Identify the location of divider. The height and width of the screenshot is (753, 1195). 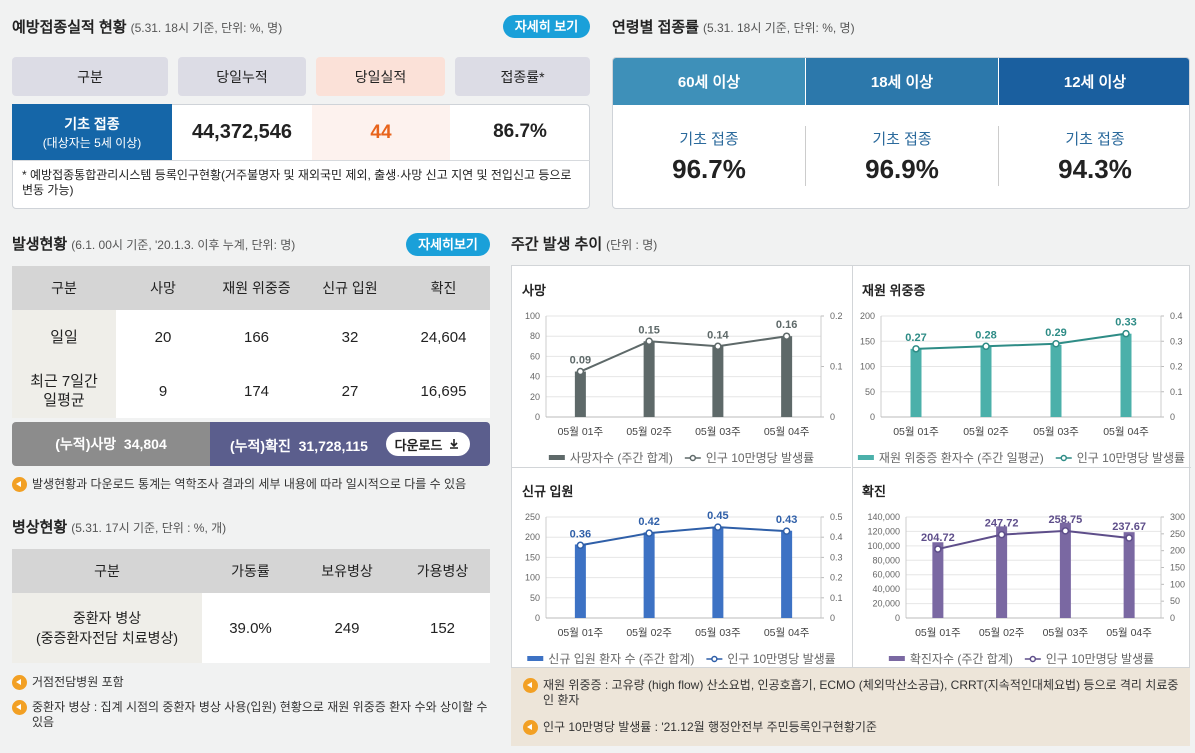
(301, 160).